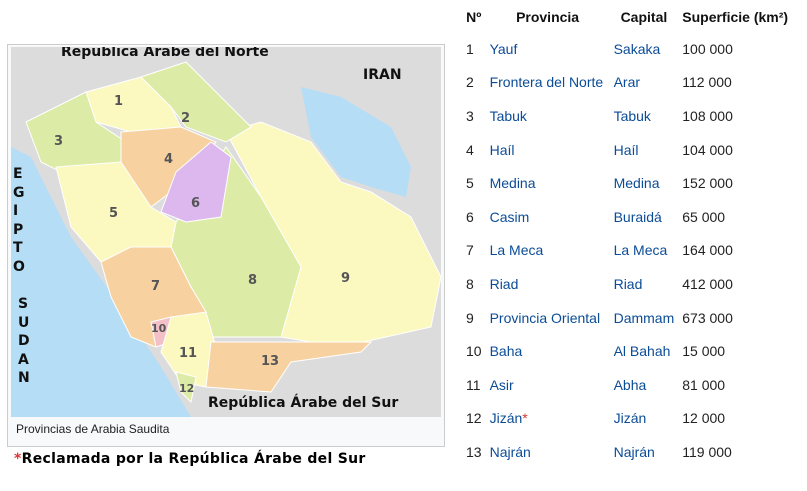 The width and height of the screenshot is (807, 491). I want to click on table-row: 10 Baha Al Bahah 15 000, so click(627, 351).